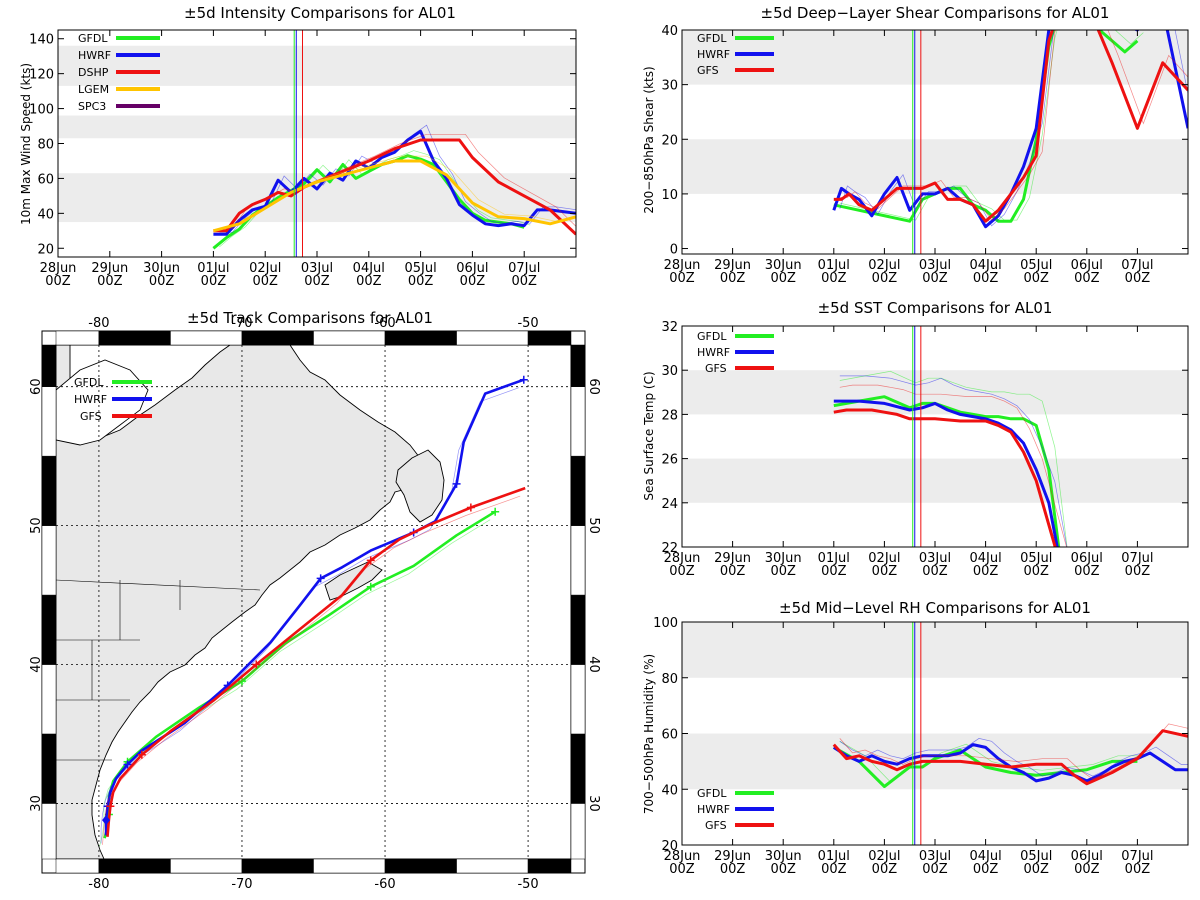 This screenshot has height=900, width=1200. What do you see at coordinates (735, 809) in the screenshot?
I see `rh-legend: GFDL HWRF GFS` at bounding box center [735, 809].